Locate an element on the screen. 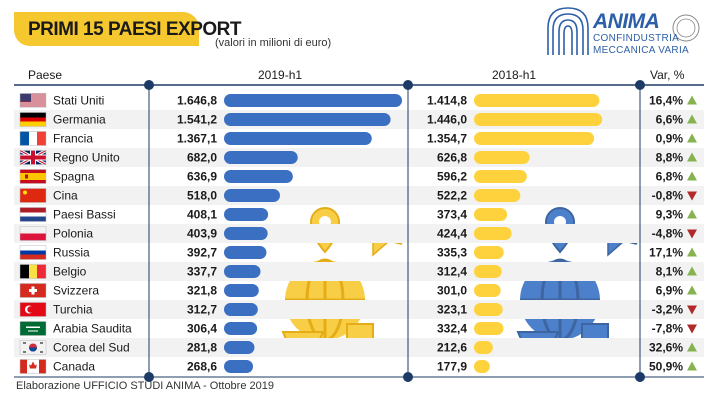 This screenshot has height=403, width=717. value-2019-label: 306,4 is located at coordinates (202, 329).